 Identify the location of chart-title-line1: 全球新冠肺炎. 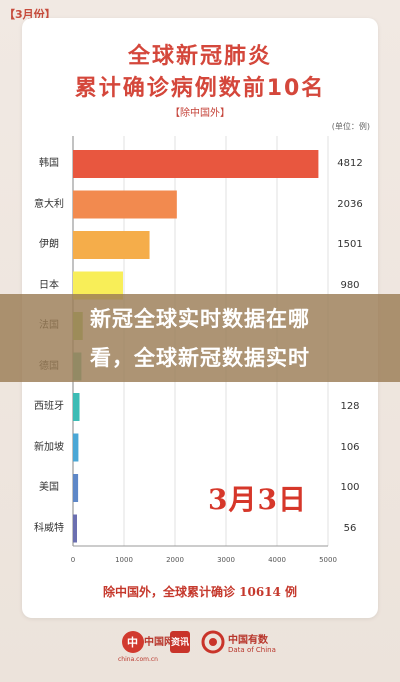
(199, 56).